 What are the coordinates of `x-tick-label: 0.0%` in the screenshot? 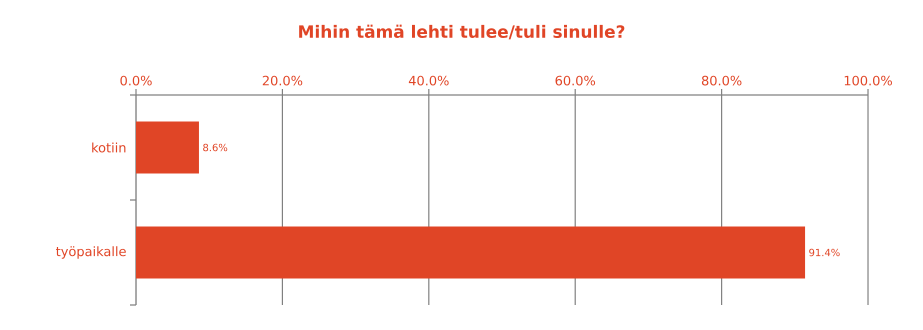 It's located at (136, 81).